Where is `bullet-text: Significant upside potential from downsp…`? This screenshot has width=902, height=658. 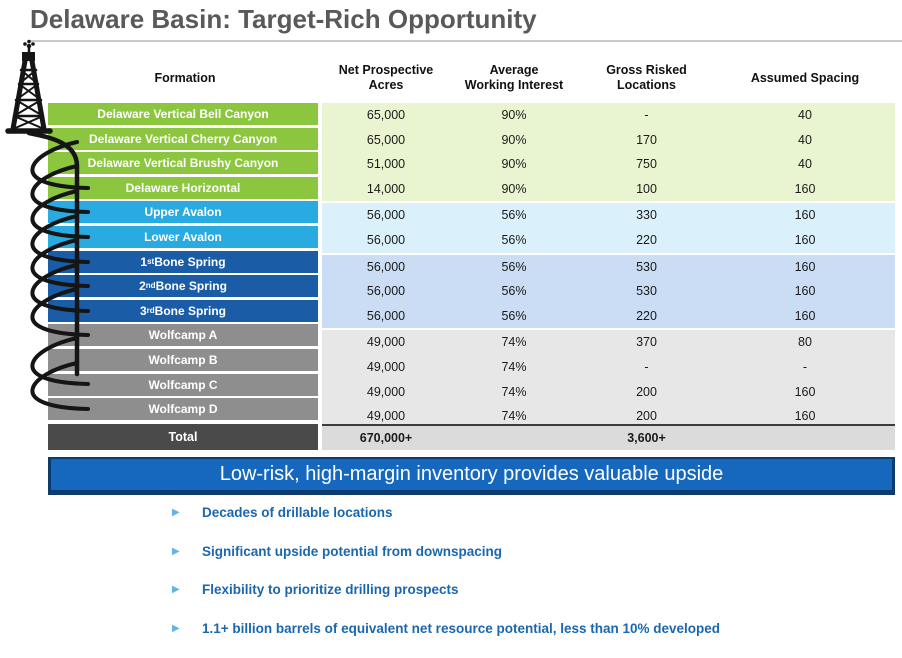
bullet-text: Significant upside potential from downsp… is located at coordinates (352, 551).